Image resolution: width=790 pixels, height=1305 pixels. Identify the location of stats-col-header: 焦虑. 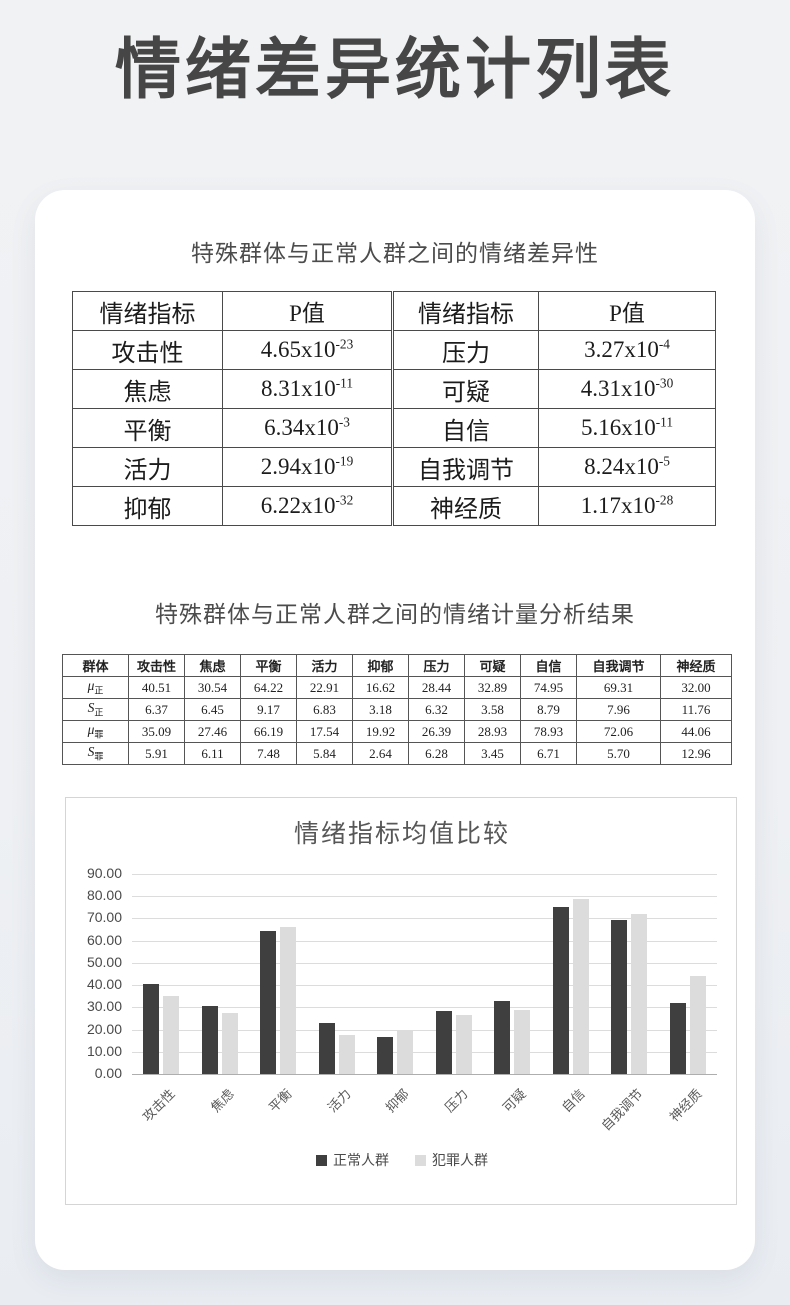
(212, 665).